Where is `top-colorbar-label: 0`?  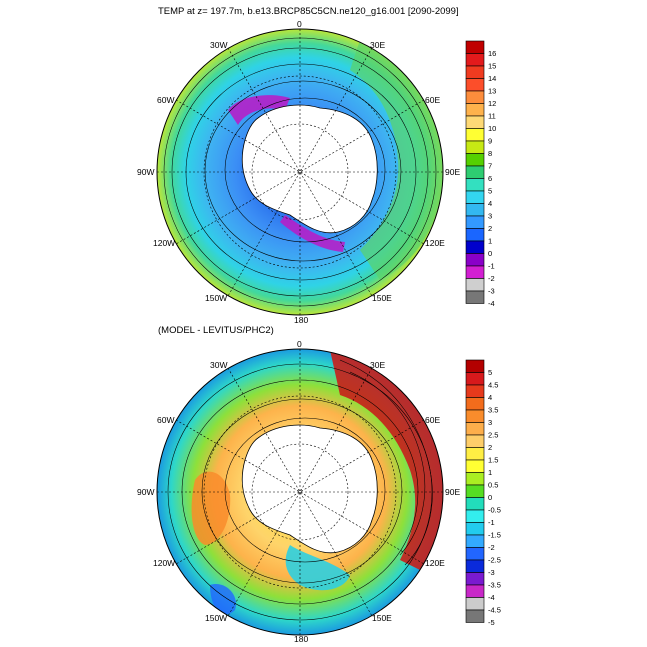 top-colorbar-label: 0 is located at coordinates (490, 253).